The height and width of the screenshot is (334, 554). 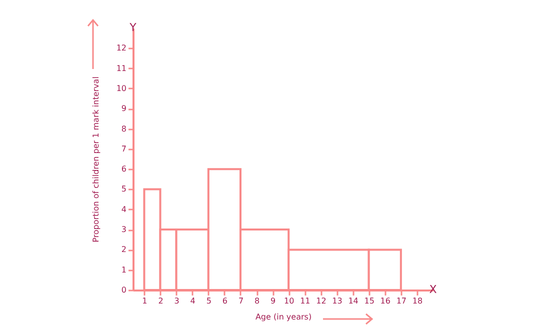 What do you see at coordinates (209, 301) in the screenshot?
I see `x-tick-label: 5` at bounding box center [209, 301].